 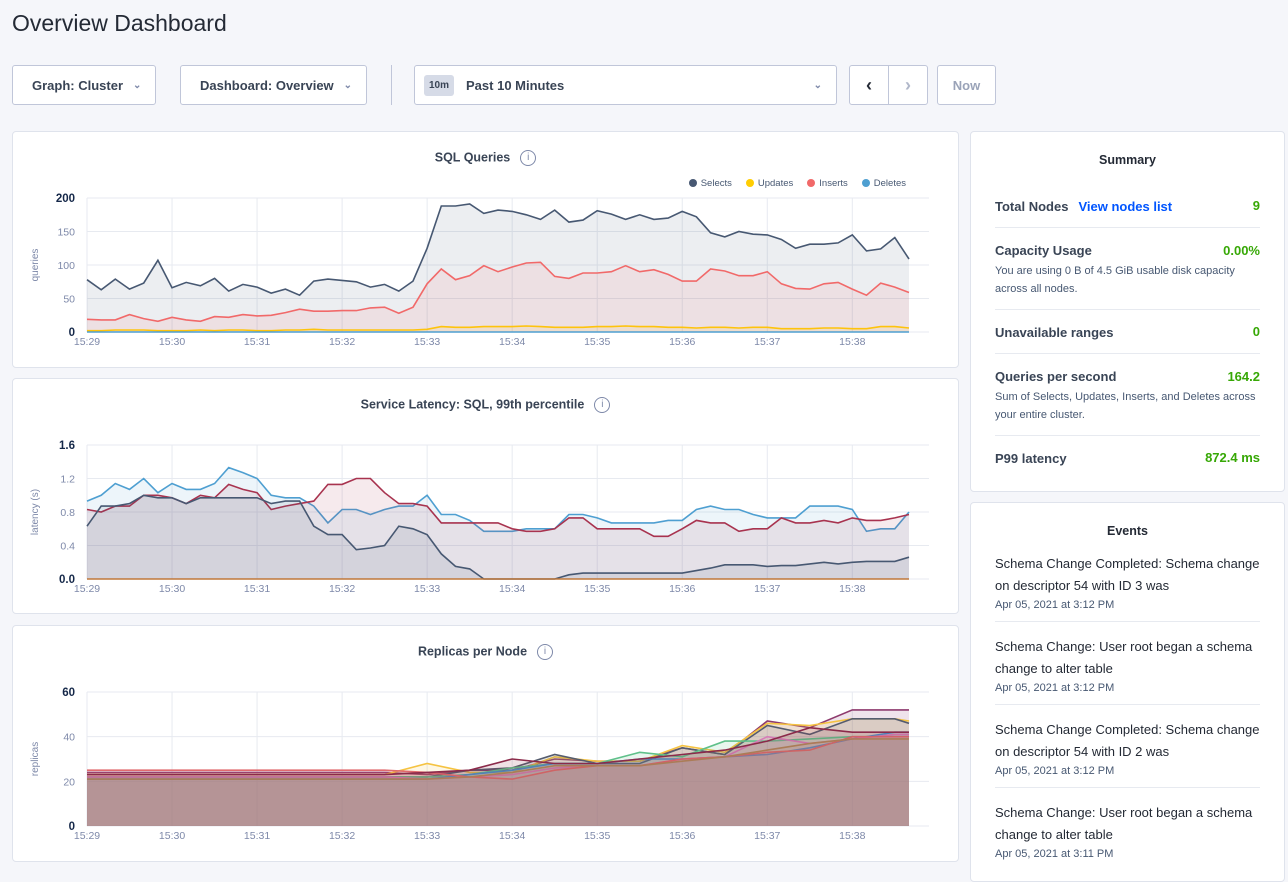 I want to click on previous-time-button: ‹, so click(x=869, y=85).